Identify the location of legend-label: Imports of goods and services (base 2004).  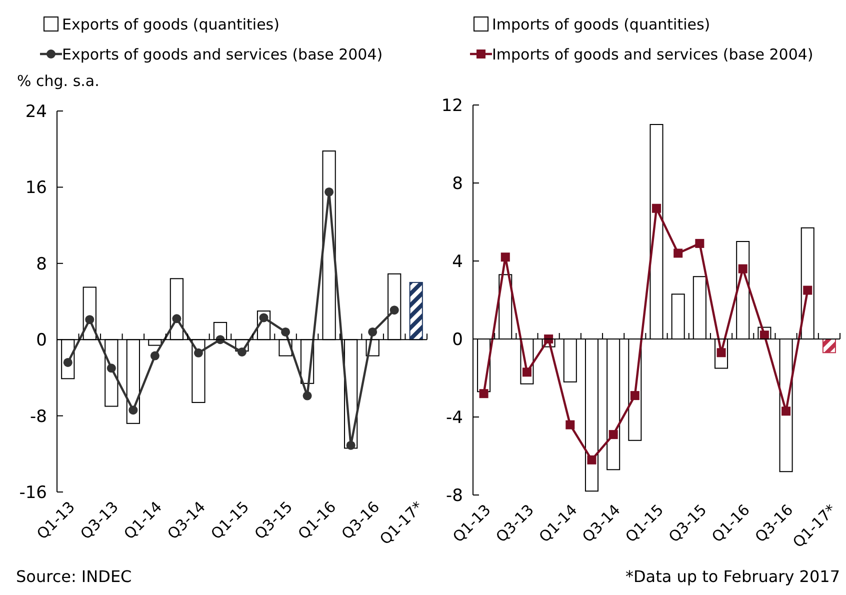
(653, 54).